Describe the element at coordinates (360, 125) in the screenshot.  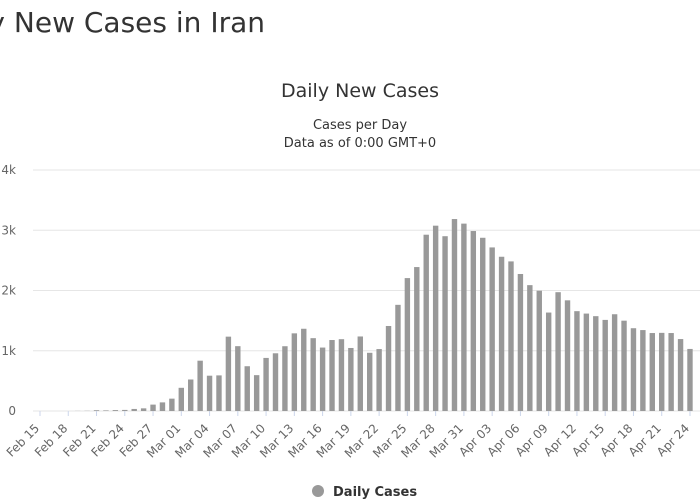
I see `chart-subtitle: Cases per Day` at that location.